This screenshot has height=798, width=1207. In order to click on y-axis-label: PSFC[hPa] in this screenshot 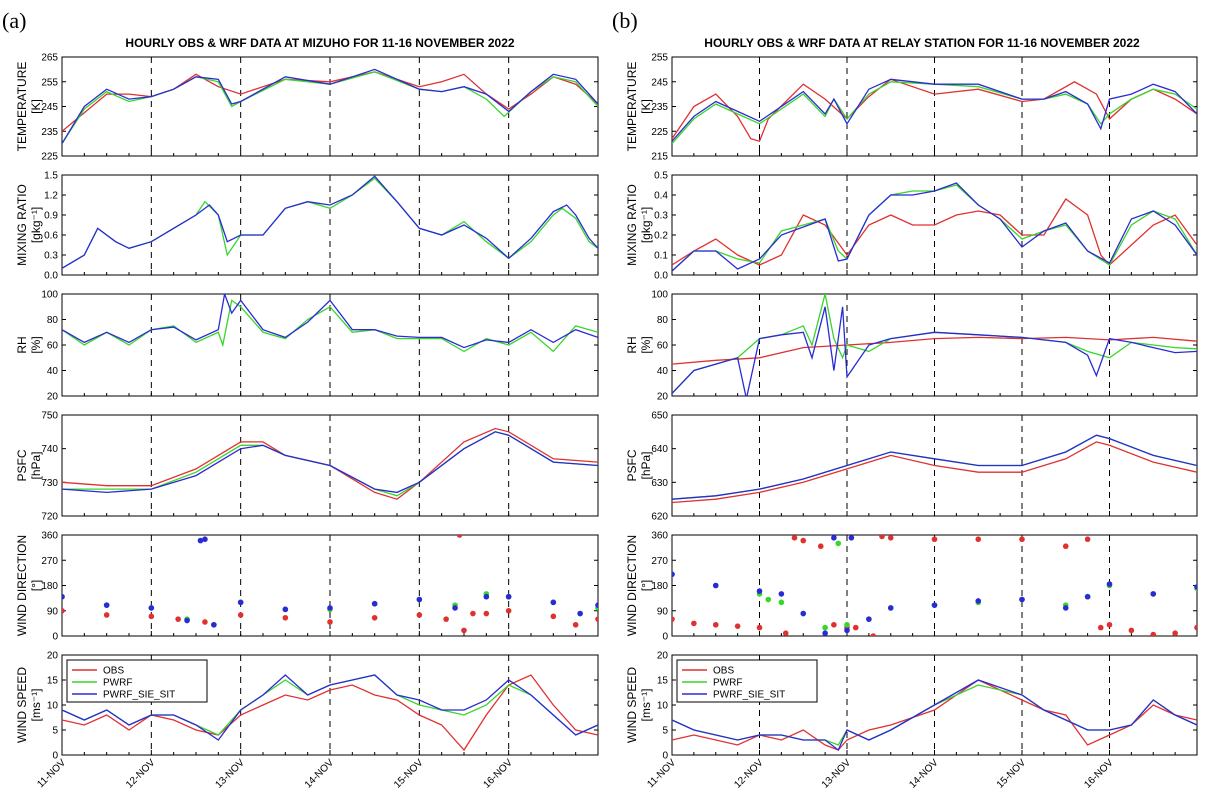, I will do `click(639, 465)`.